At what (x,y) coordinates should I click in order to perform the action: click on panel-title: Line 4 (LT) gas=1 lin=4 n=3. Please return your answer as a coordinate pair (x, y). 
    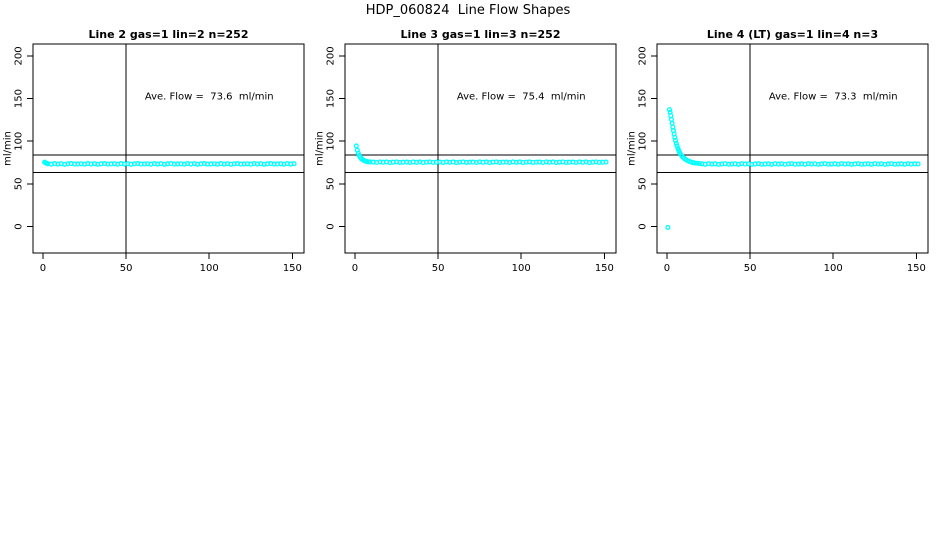
    Looking at the image, I should click on (792, 34).